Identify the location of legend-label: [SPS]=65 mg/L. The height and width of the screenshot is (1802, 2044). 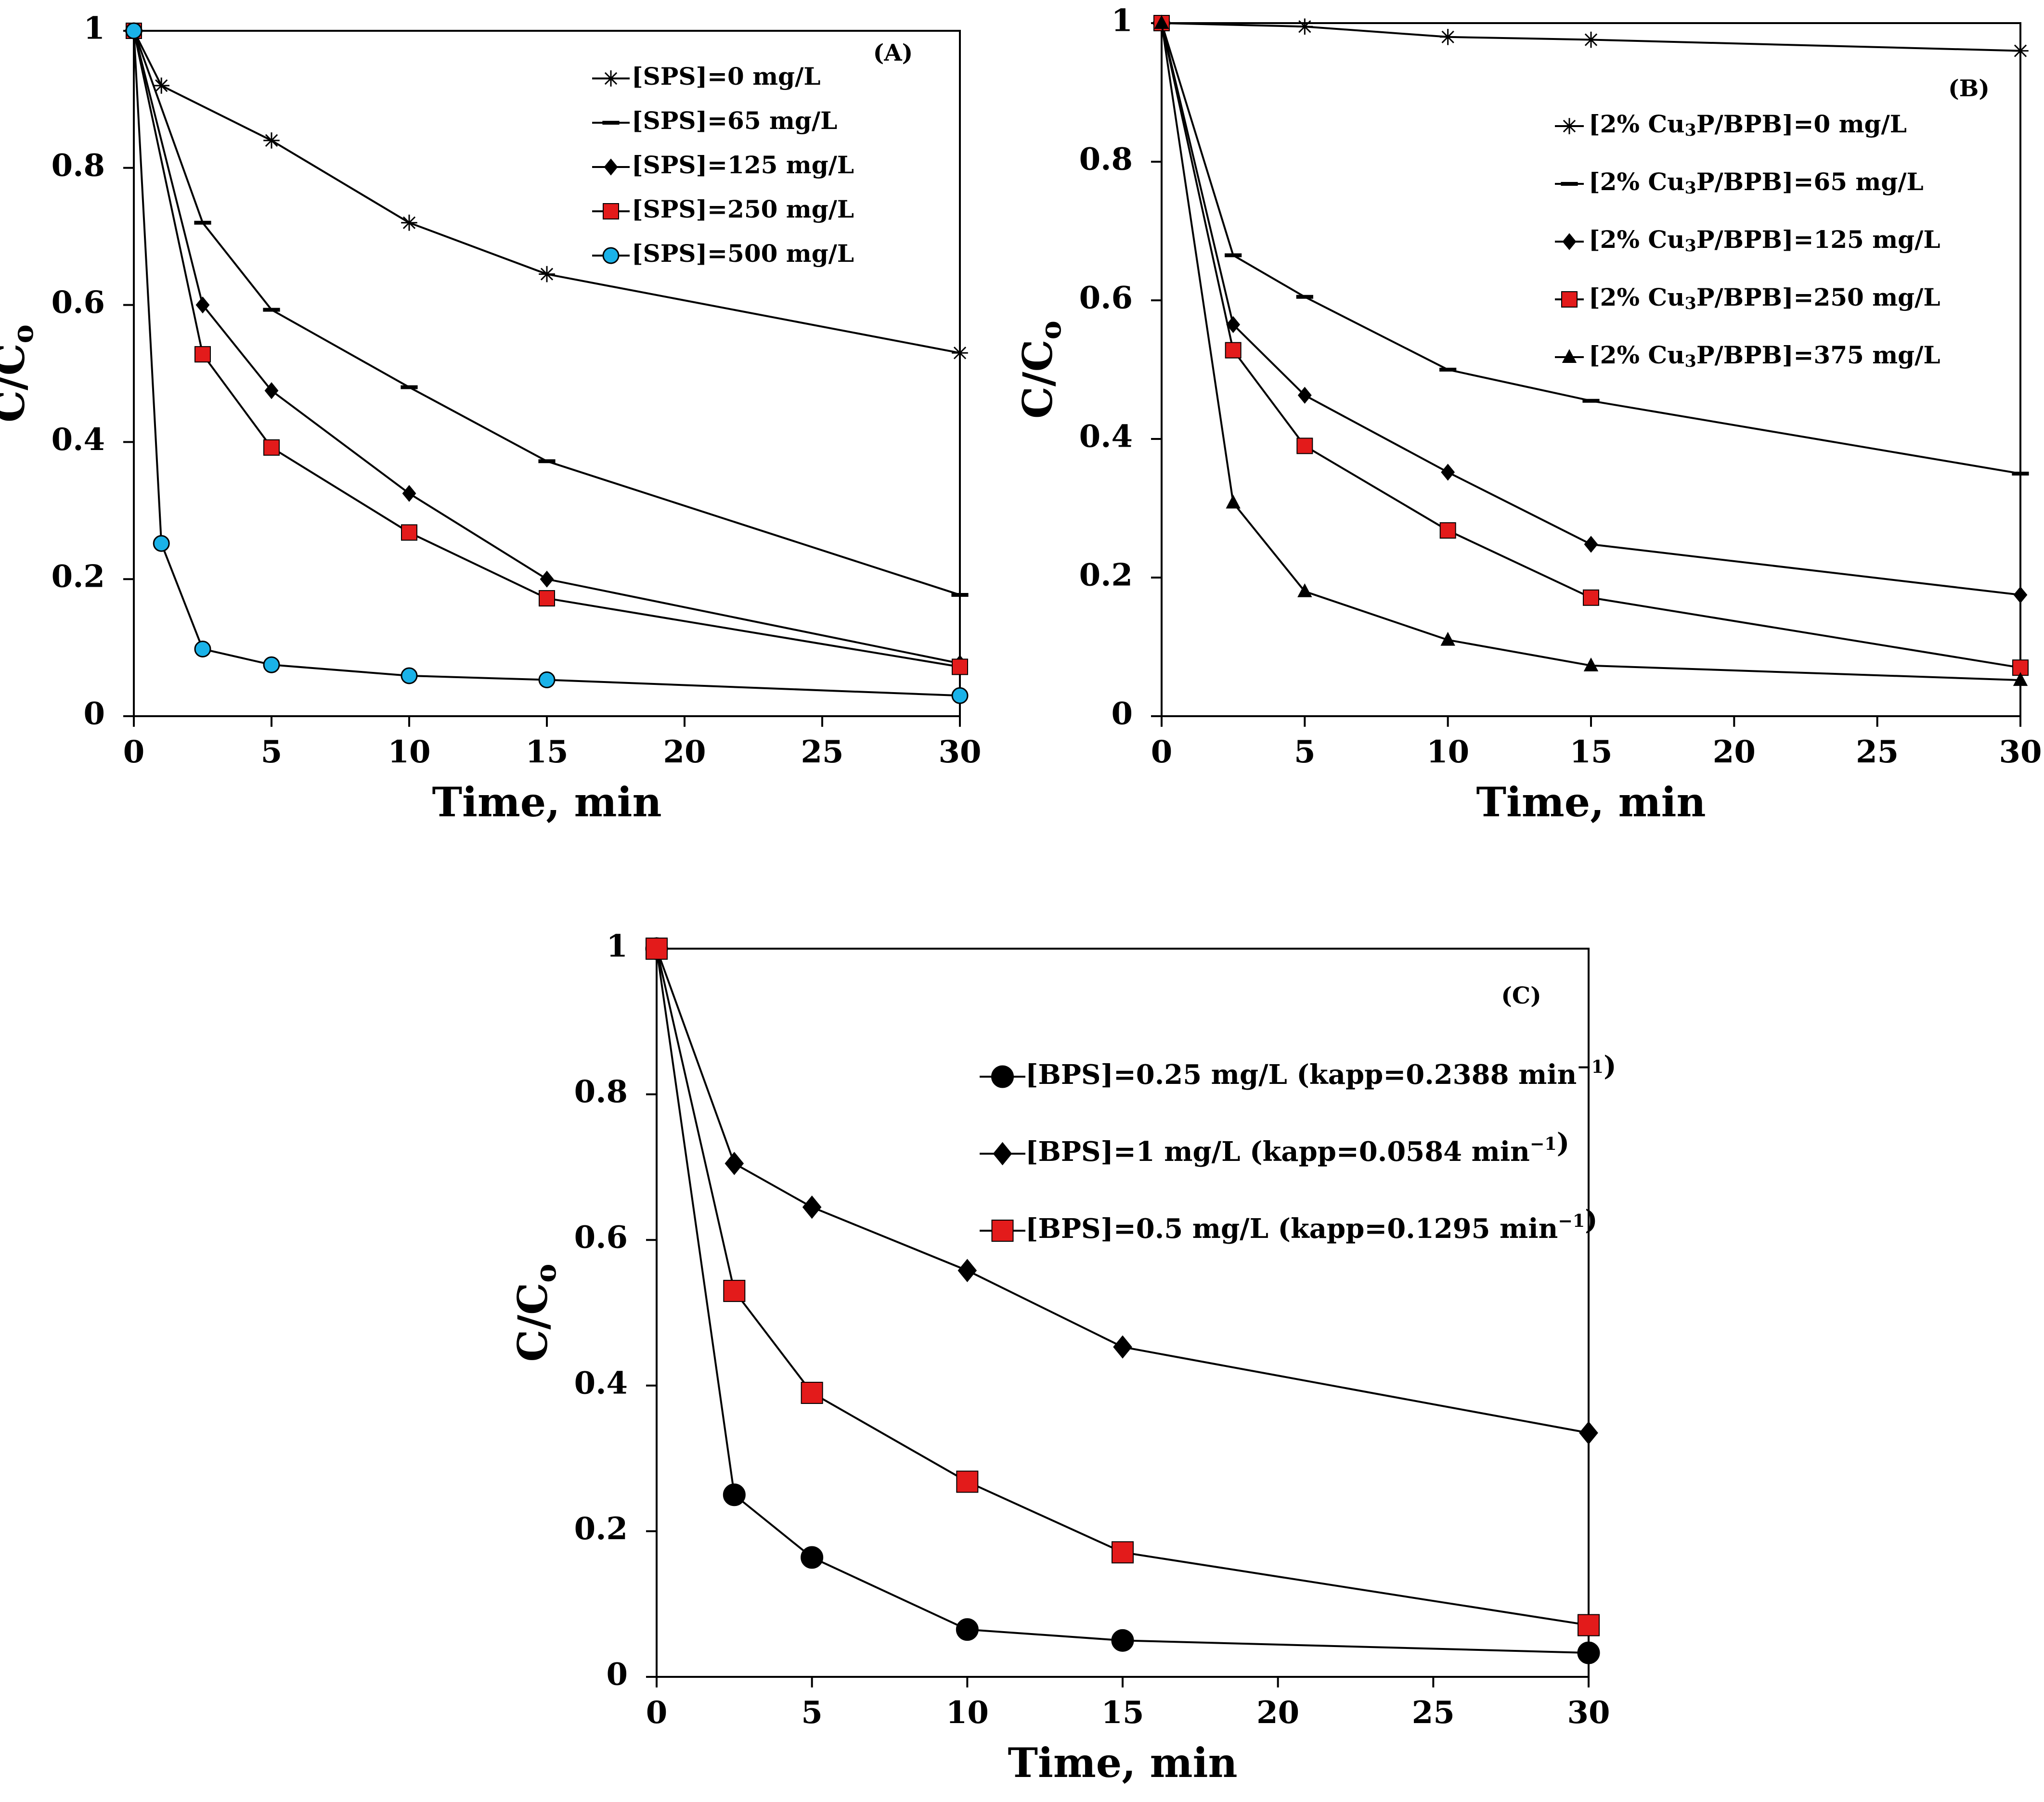
(735, 121).